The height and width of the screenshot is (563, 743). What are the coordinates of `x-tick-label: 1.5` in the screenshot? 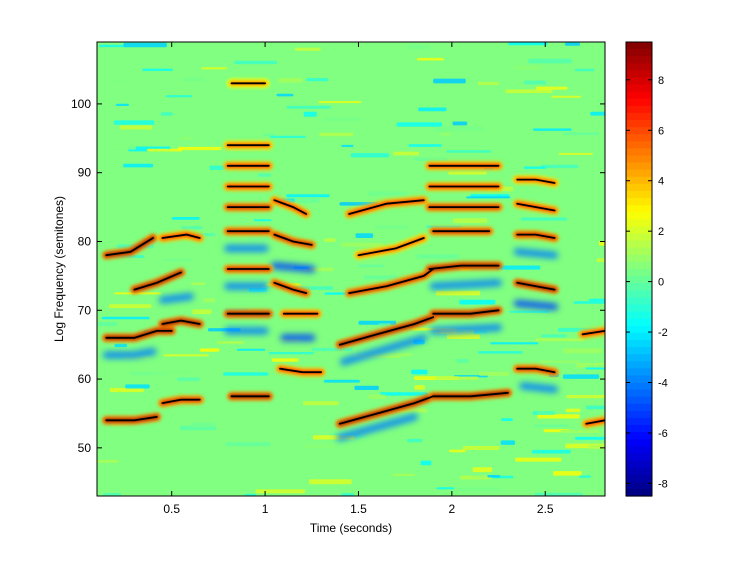 It's located at (358, 509).